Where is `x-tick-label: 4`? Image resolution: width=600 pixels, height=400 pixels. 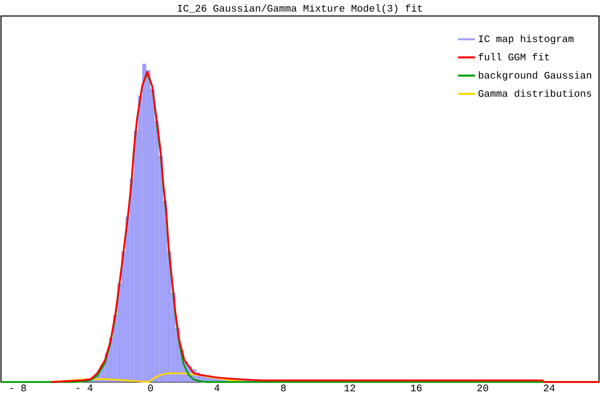 x-tick-label: 4 is located at coordinates (217, 388).